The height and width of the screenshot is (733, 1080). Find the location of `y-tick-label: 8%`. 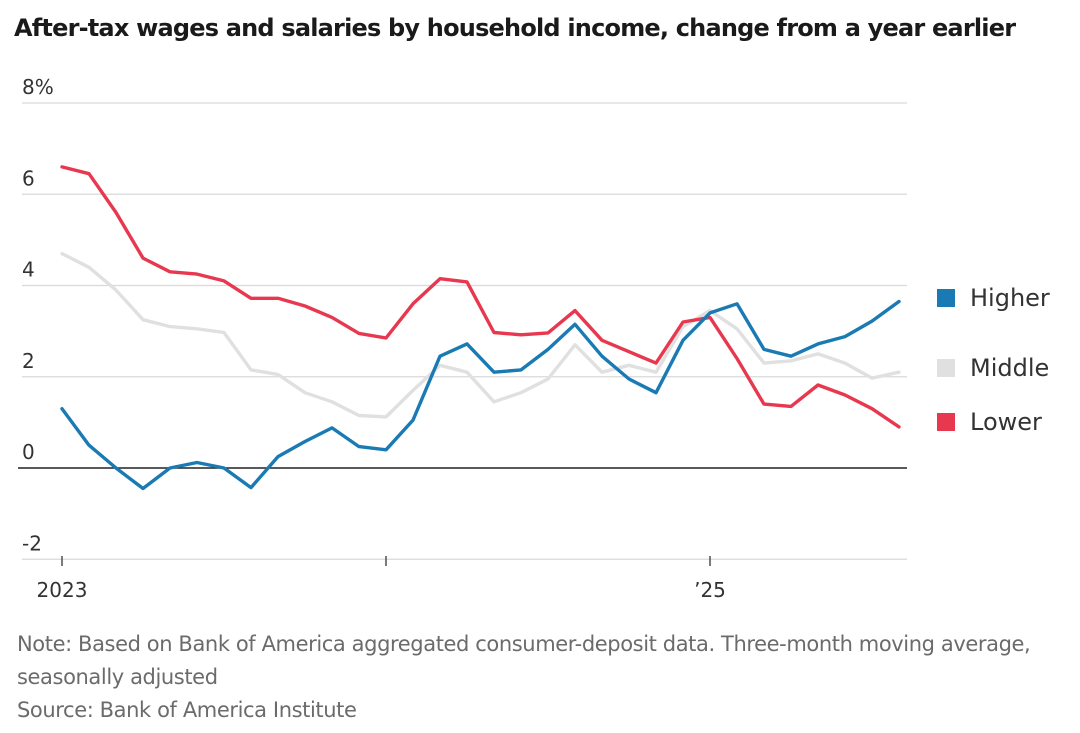

y-tick-label: 8% is located at coordinates (38, 87).